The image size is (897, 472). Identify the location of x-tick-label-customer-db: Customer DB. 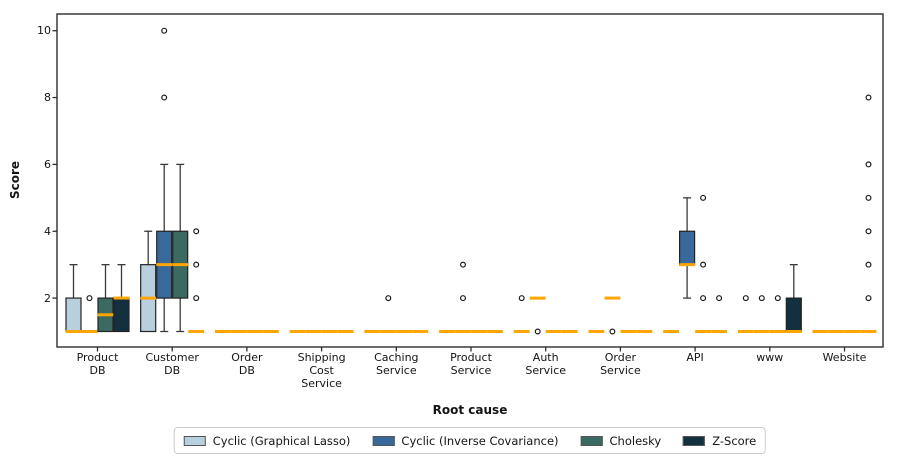
(172, 364).